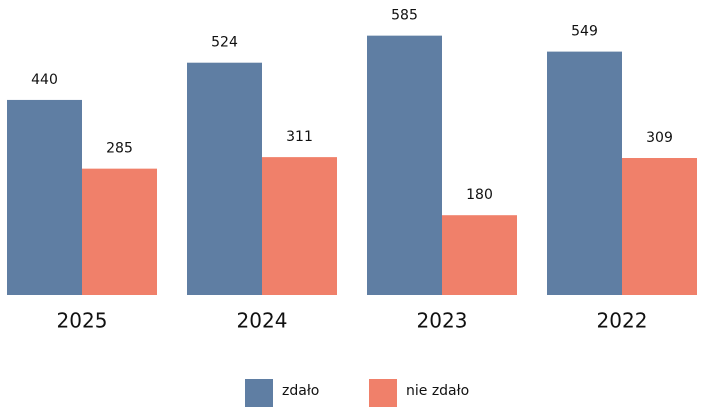 This screenshot has width=706, height=420. What do you see at coordinates (659, 138) in the screenshot?
I see `data-label: 309` at bounding box center [659, 138].